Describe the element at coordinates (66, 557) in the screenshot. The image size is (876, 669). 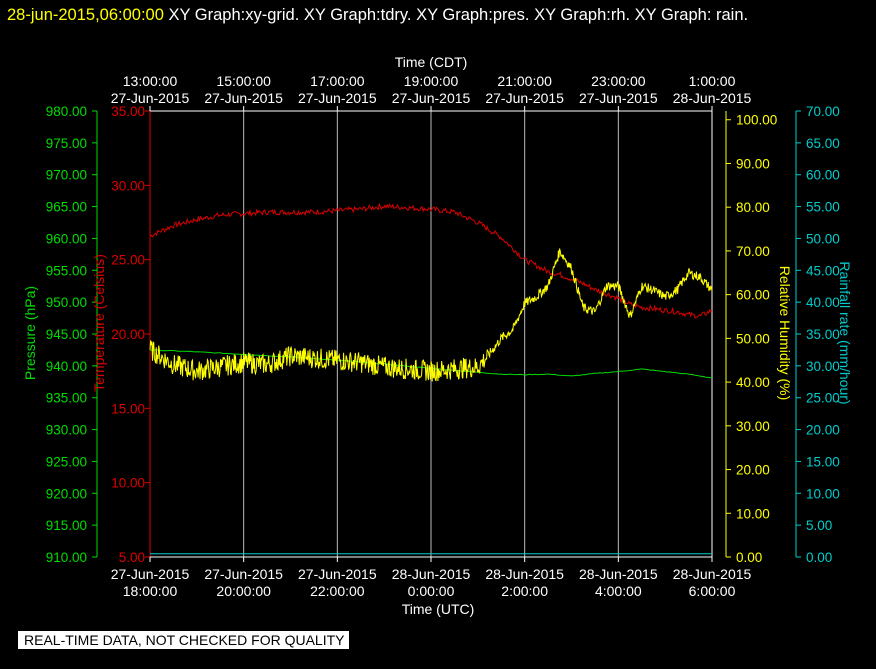
I see `pressure-tick-label: 910.00` at that location.